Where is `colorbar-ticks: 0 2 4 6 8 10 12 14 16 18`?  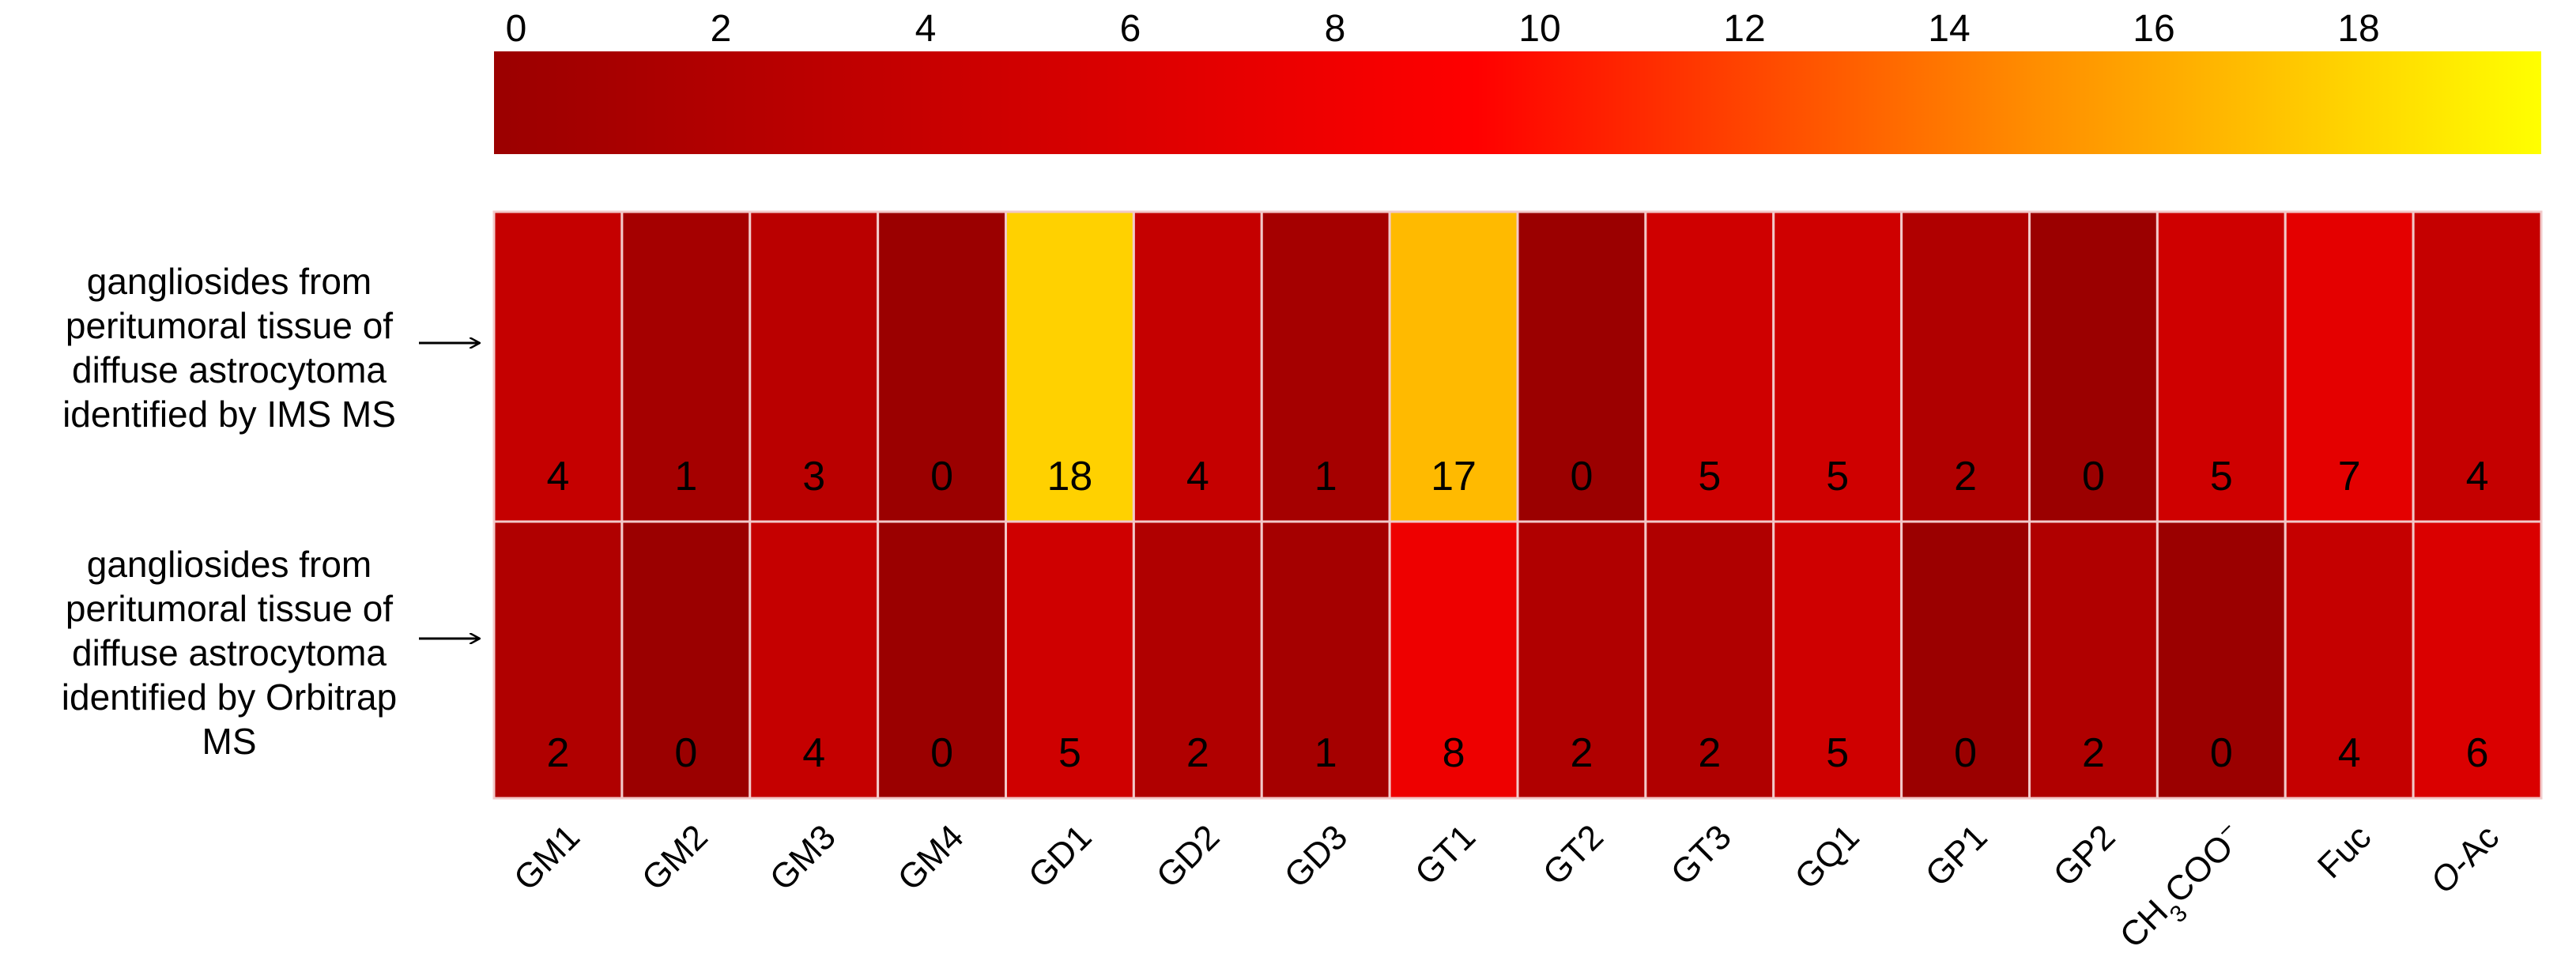
colorbar-ticks: 0 2 4 6 8 10 12 14 16 18 is located at coordinates (1443, 29).